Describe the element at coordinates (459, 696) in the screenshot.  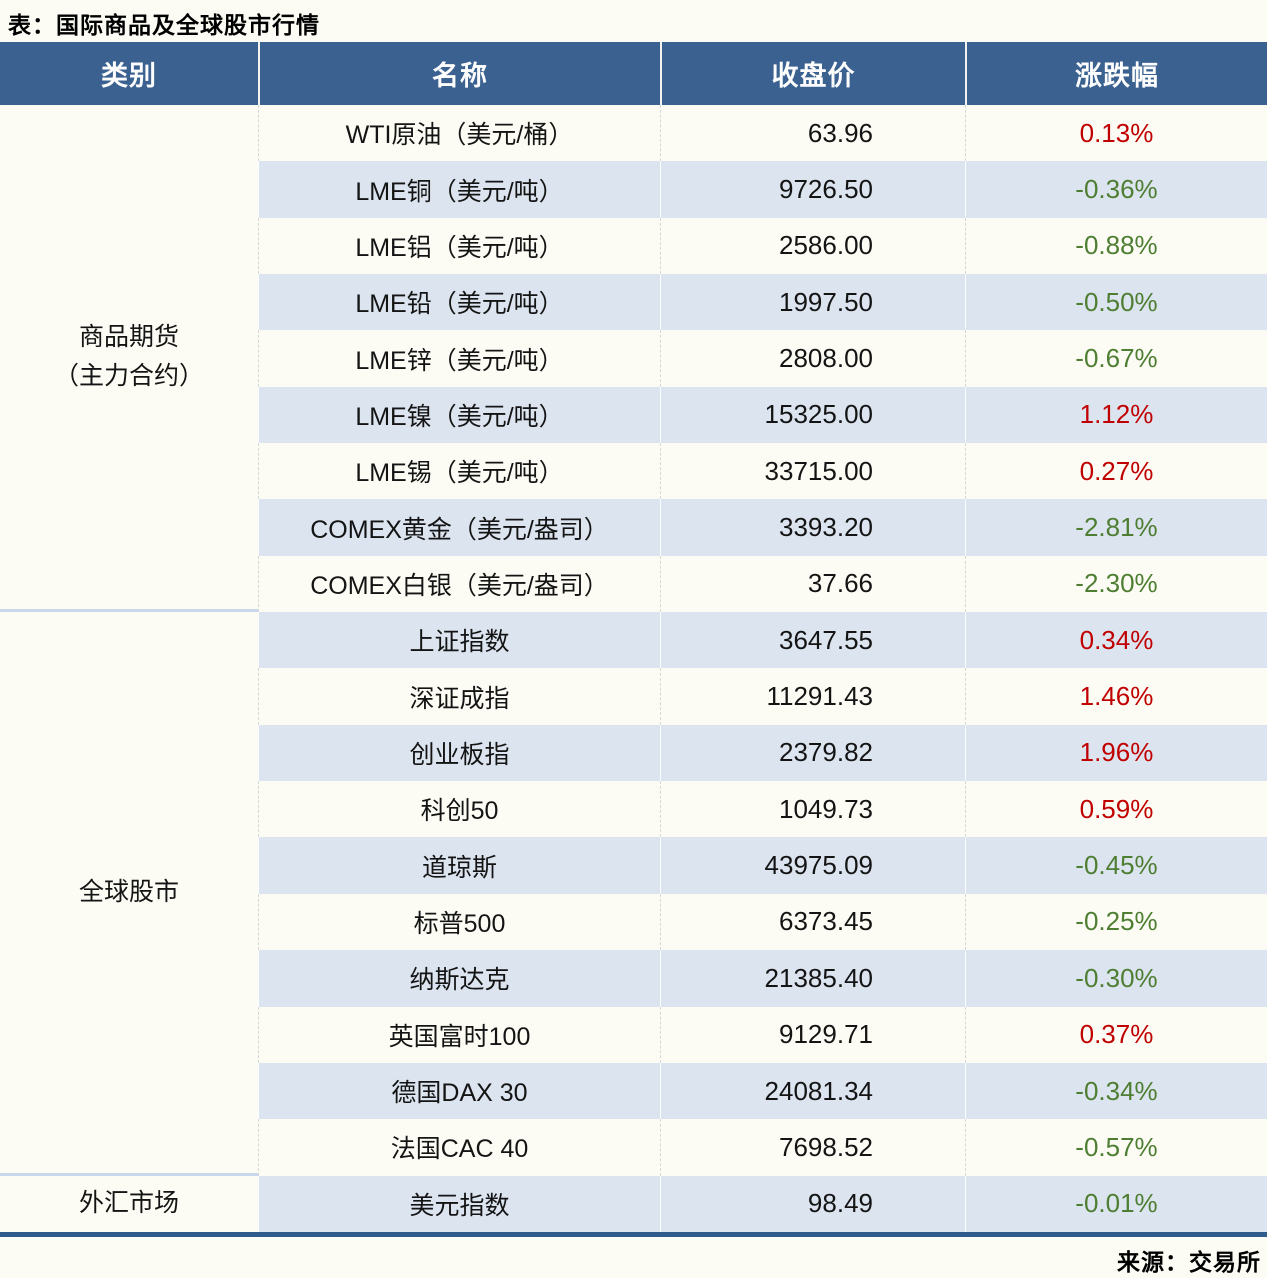
I see `name-cell: 深证成指` at that location.